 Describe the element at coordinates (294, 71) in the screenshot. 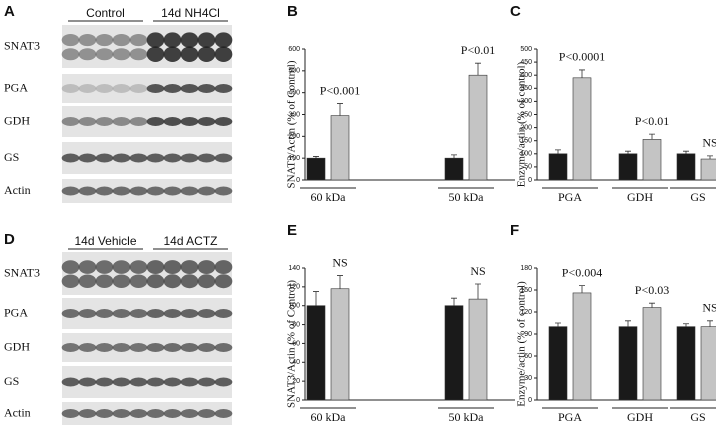

I see `y-tick-label: 500` at that location.